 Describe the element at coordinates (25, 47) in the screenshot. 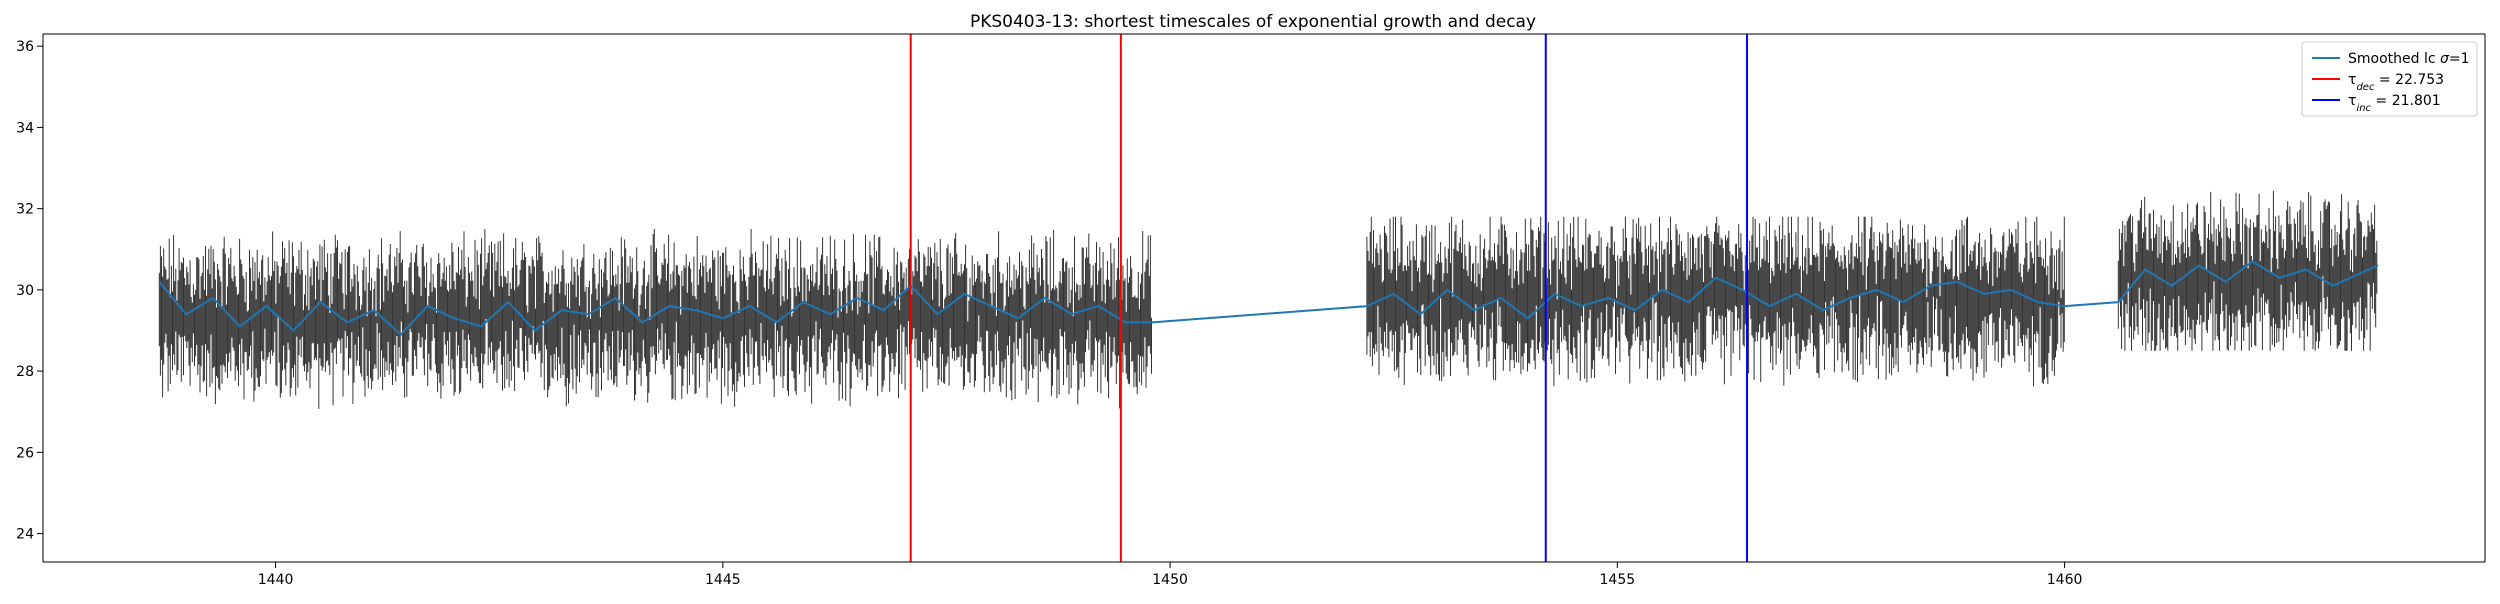

I see `y-tick-label: 36` at that location.